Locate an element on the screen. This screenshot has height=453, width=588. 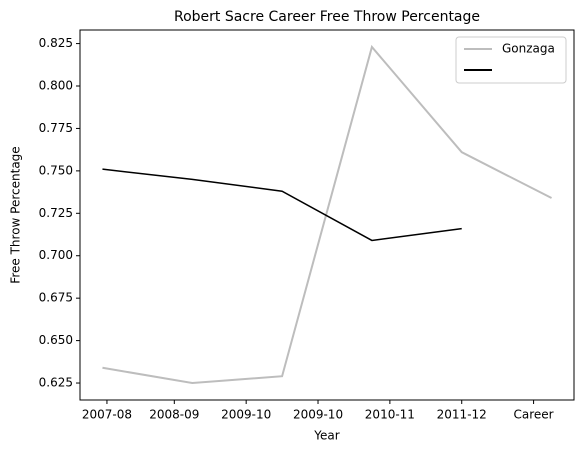
y-tick-label: 0.775 is located at coordinates (56, 128).